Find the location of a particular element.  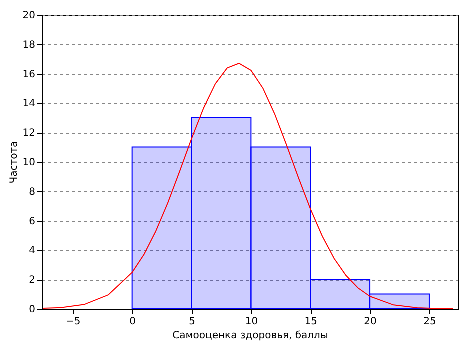

y-tick-label: 4 is located at coordinates (32, 251).